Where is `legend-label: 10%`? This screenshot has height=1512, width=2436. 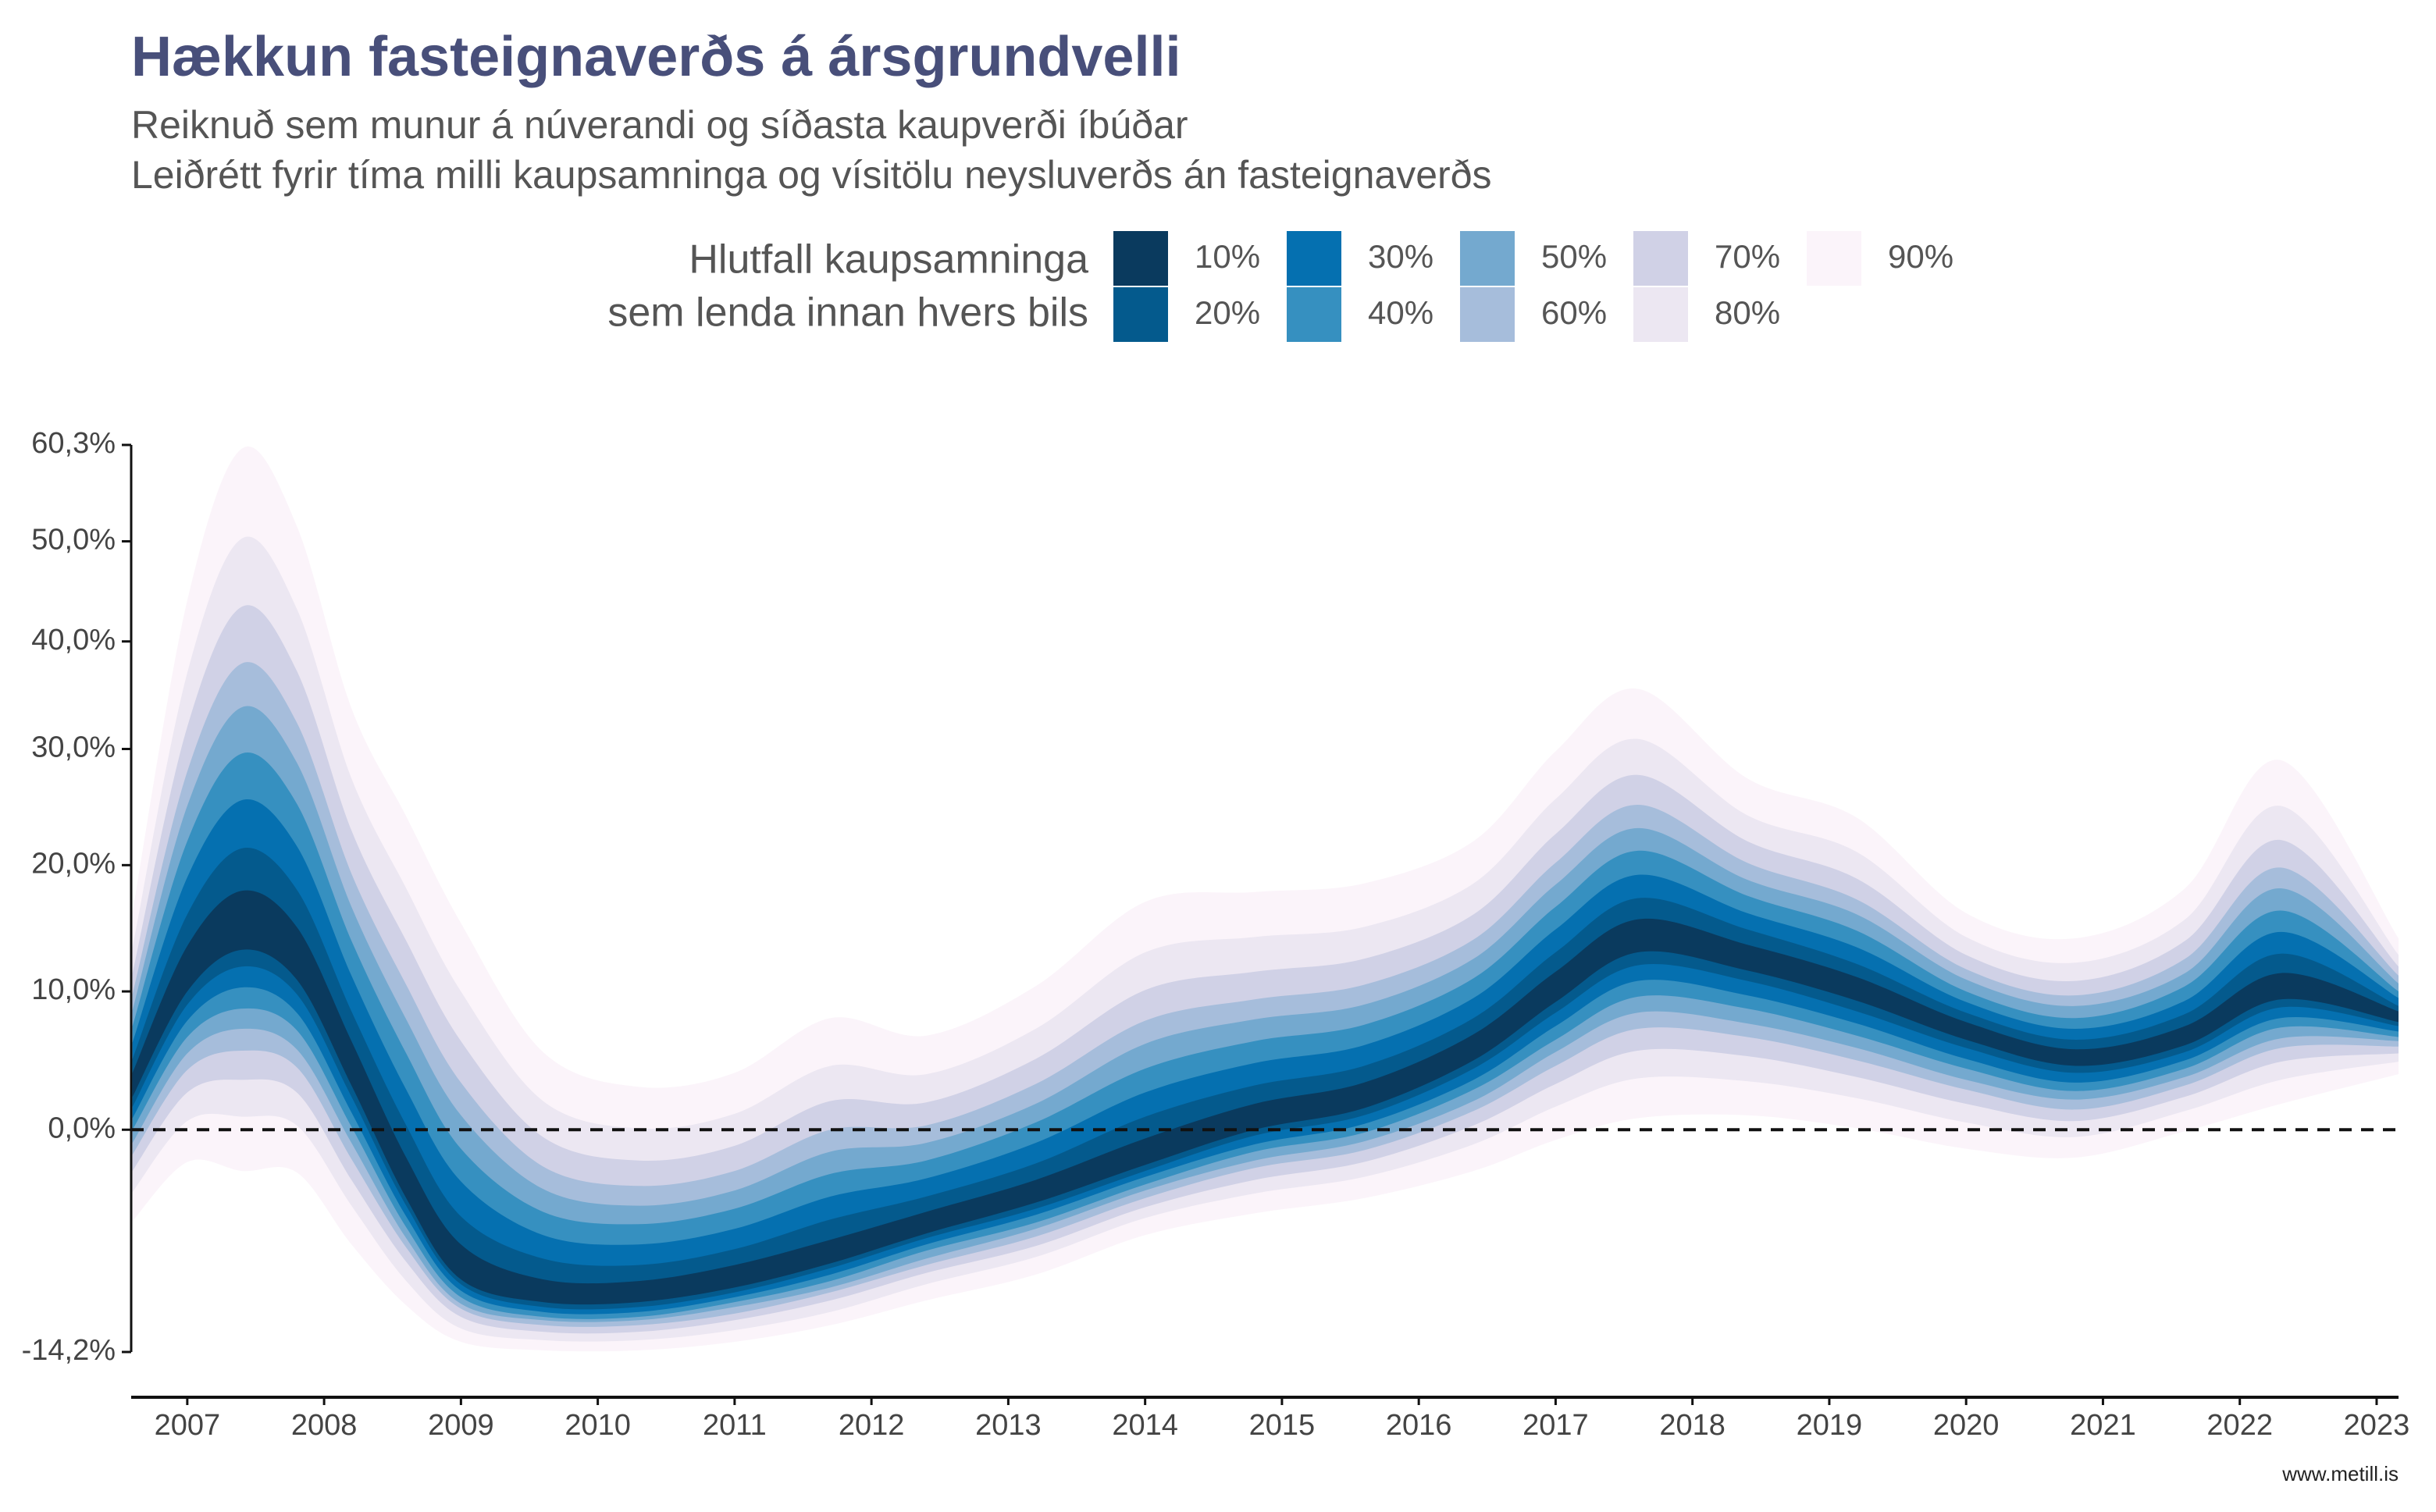 legend-label: 10% is located at coordinates (1227, 256).